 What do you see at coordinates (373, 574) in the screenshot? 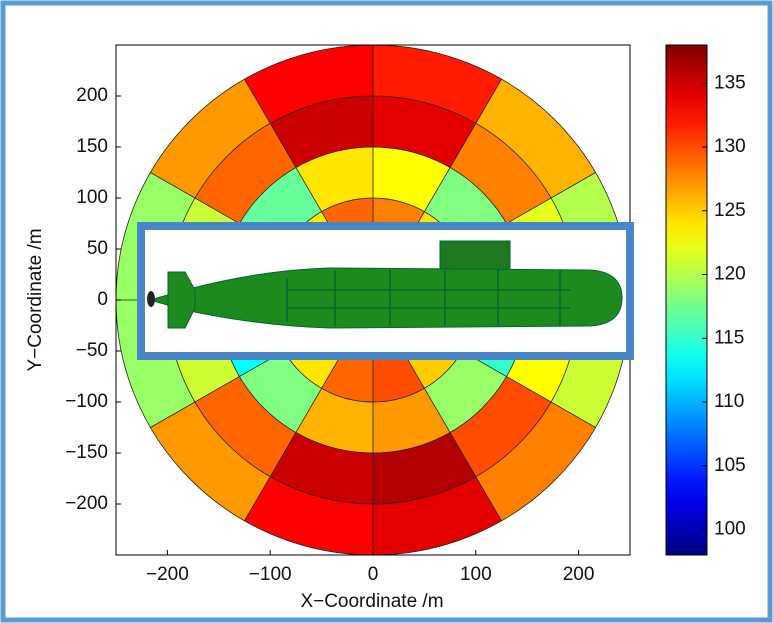
I see `x-tick-label: 0` at bounding box center [373, 574].